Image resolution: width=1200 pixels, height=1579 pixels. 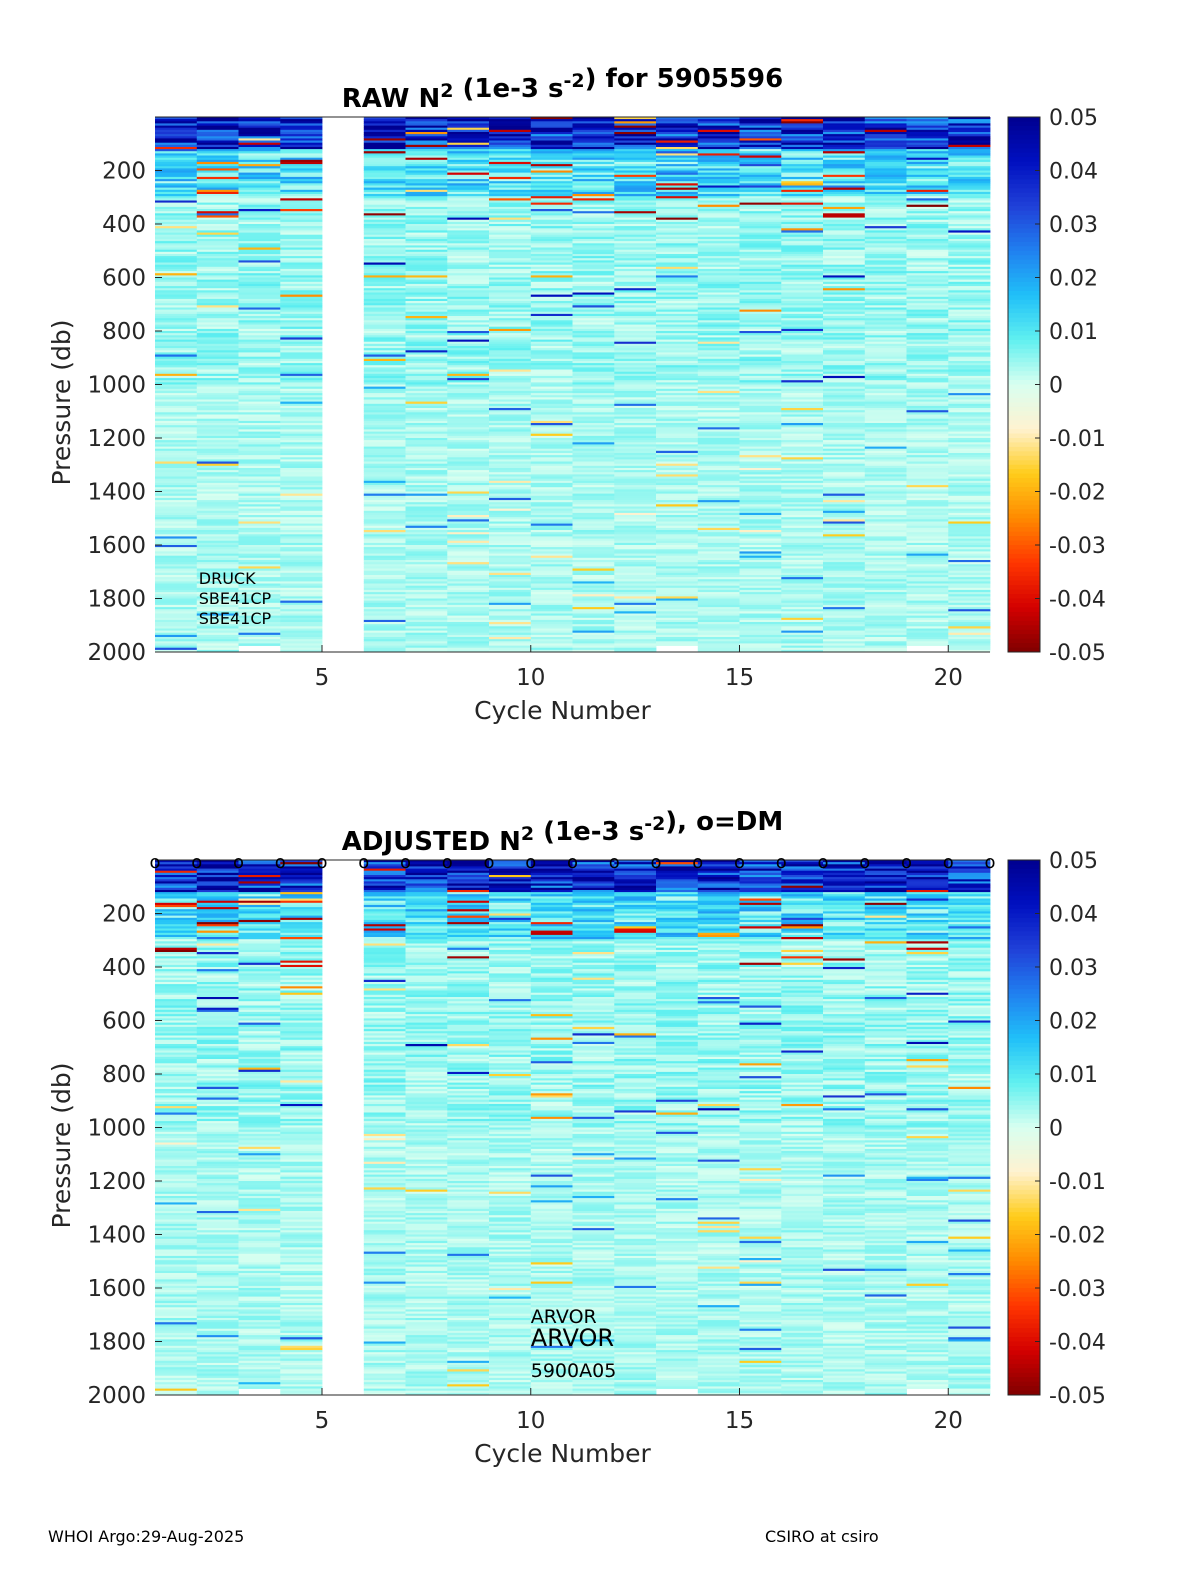 What do you see at coordinates (322, 678) in the screenshot?
I see `x-tick-label: 5` at bounding box center [322, 678].